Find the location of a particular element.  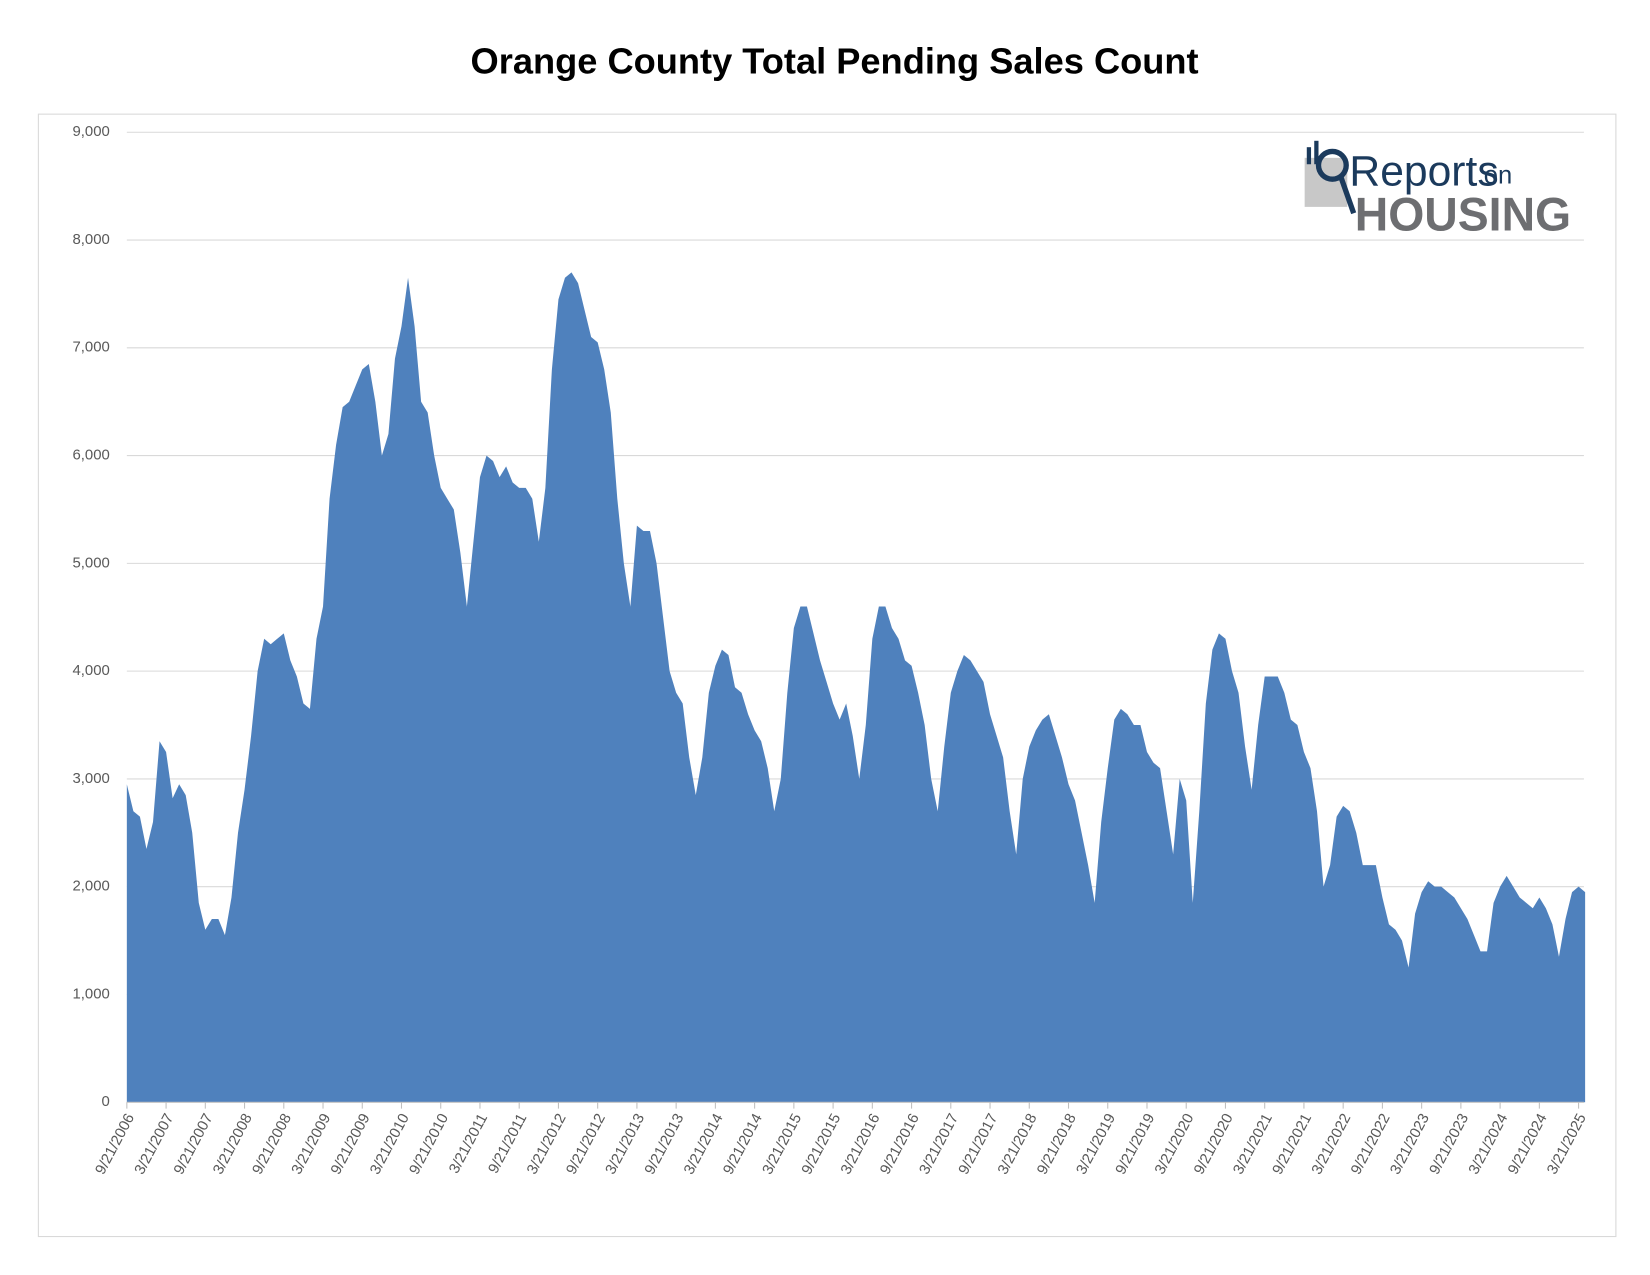

y-tick-label: 5,000 is located at coordinates (90, 562).